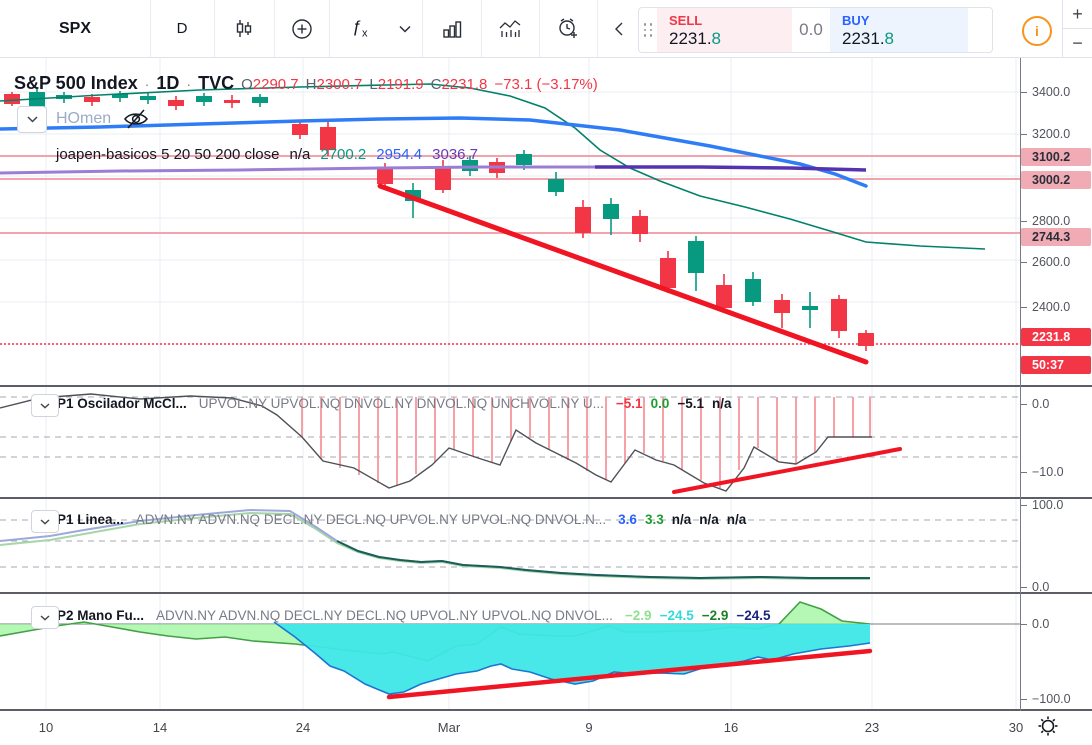 The image size is (1092, 745). I want to click on price-axis-label: −10.0, so click(1056, 472).